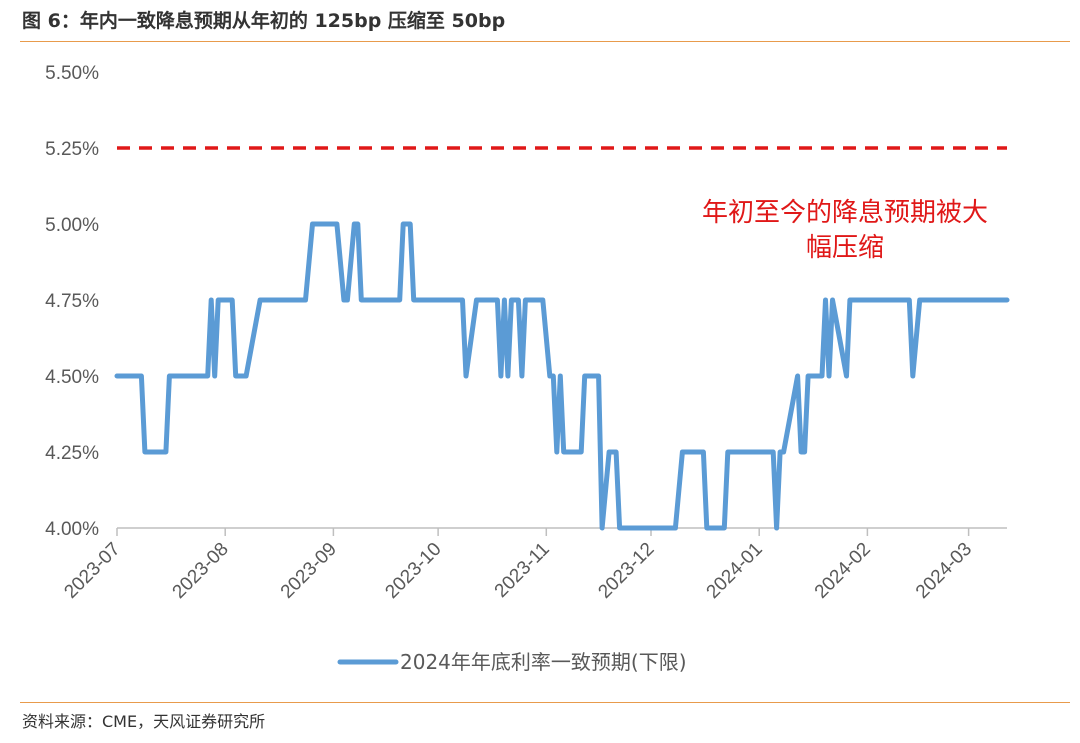  I want to click on y-tick-label: 4.75%, so click(72, 301).